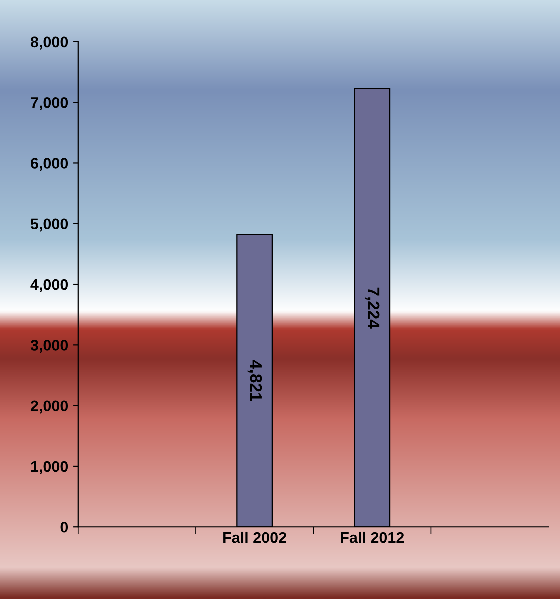 Image resolution: width=560 pixels, height=599 pixels. What do you see at coordinates (49, 467) in the screenshot?
I see `y-tick-label: 1,000` at bounding box center [49, 467].